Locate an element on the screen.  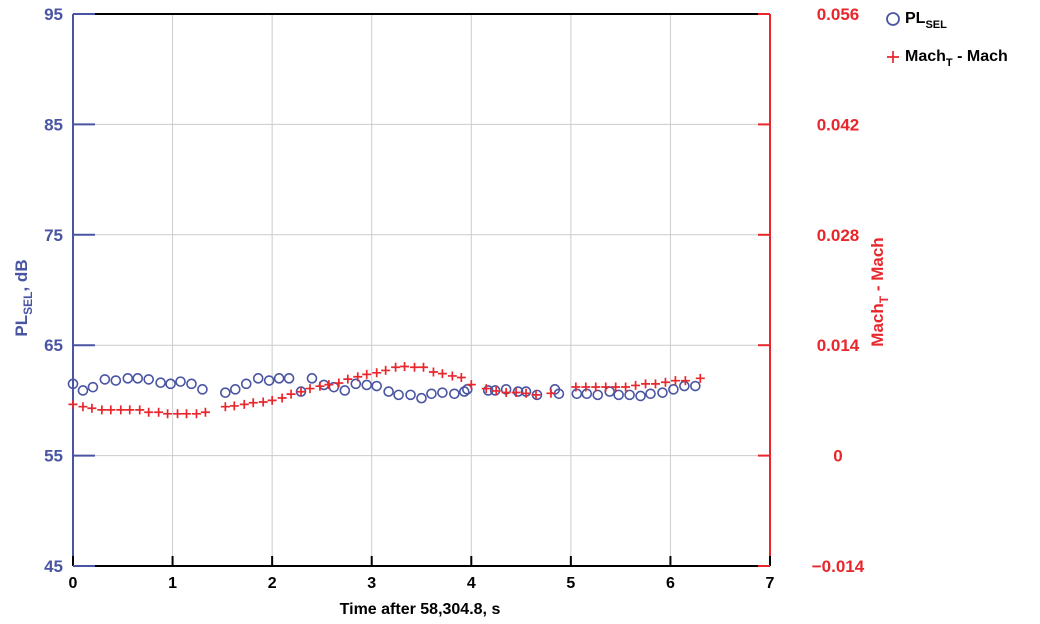
x-tick-label: 7 is located at coordinates (770, 583).